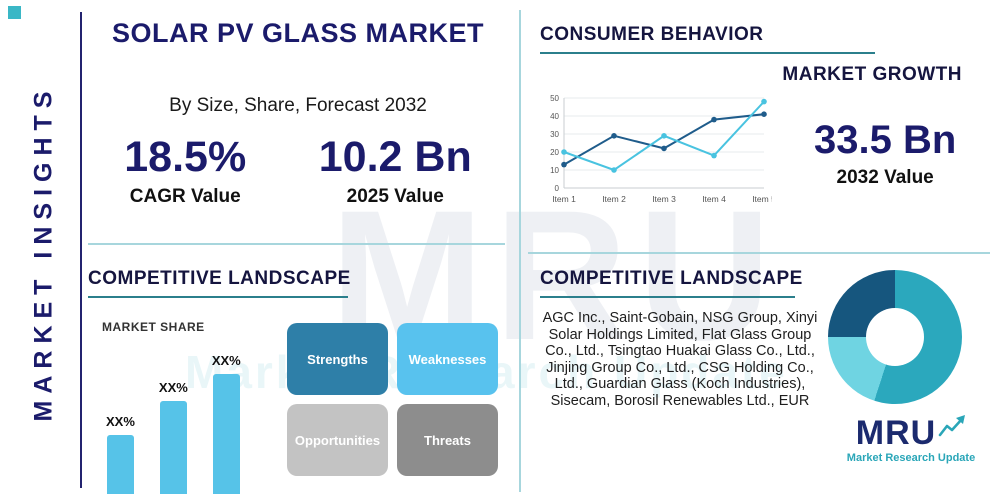 The image size is (1000, 500). Describe the element at coordinates (564, 199) in the screenshot. I see `svg-text: Item 1` at that location.